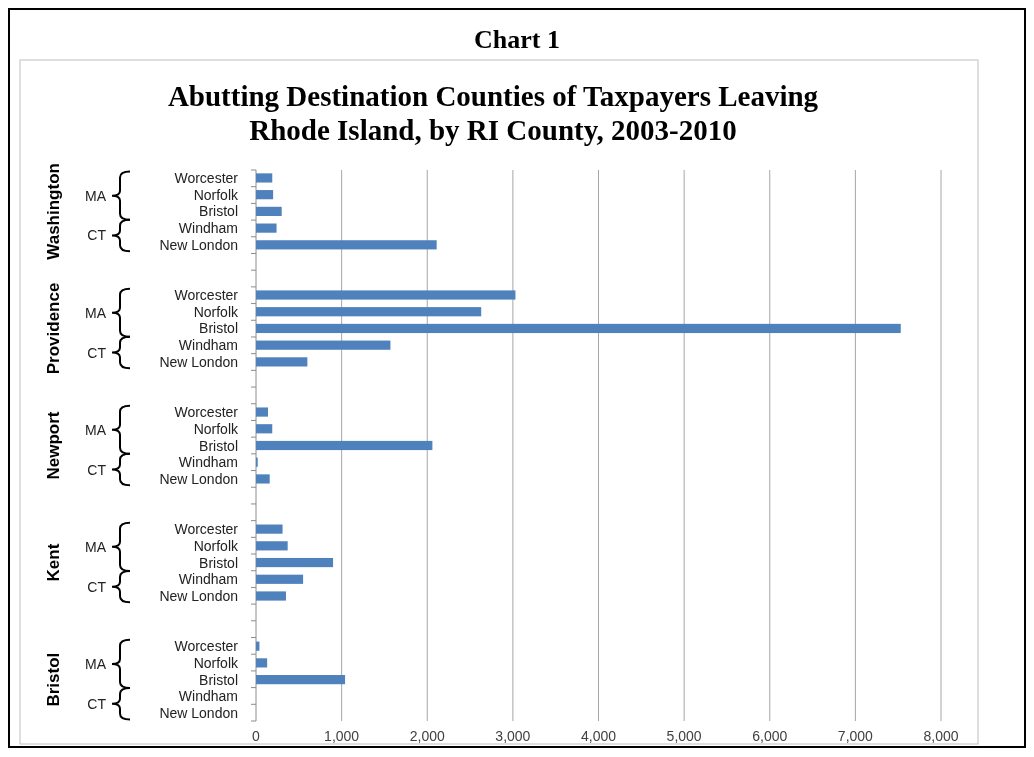 This screenshot has width=1034, height=757. I want to click on caption: Chart 1, so click(517, 39).